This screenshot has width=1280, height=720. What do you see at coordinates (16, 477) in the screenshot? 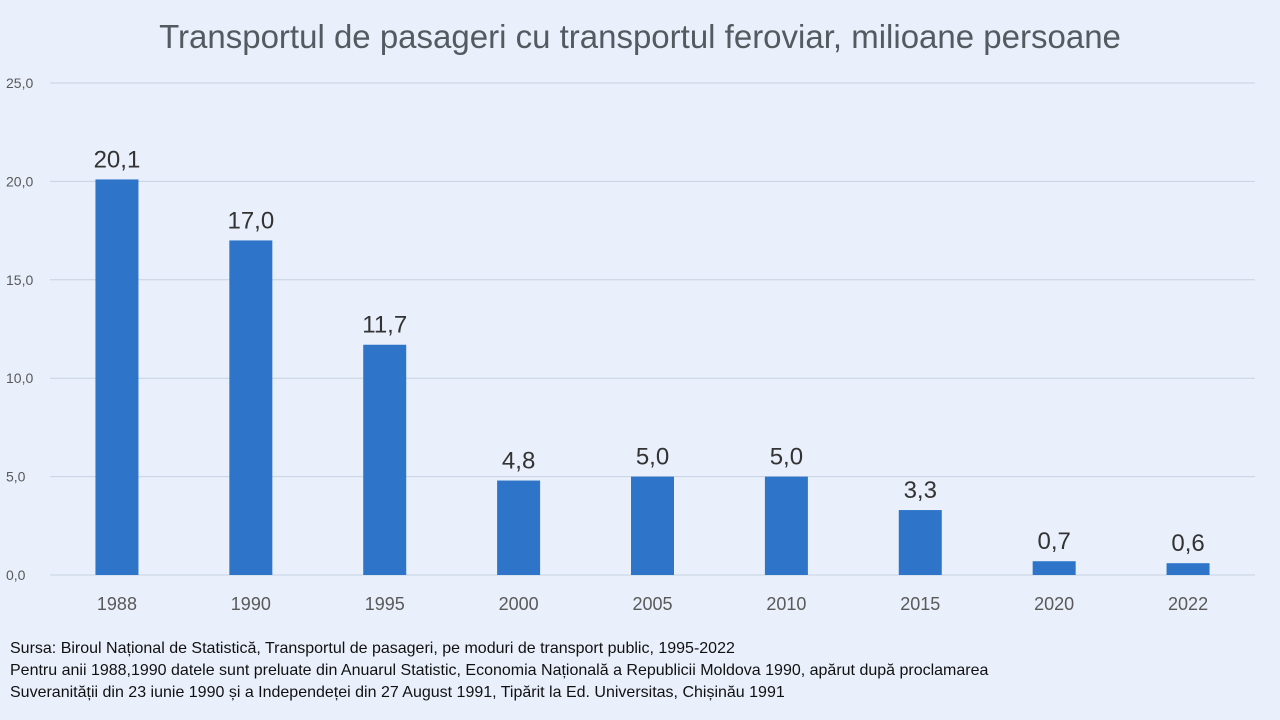
I see `y-tick-label: 5,0` at bounding box center [16, 477].